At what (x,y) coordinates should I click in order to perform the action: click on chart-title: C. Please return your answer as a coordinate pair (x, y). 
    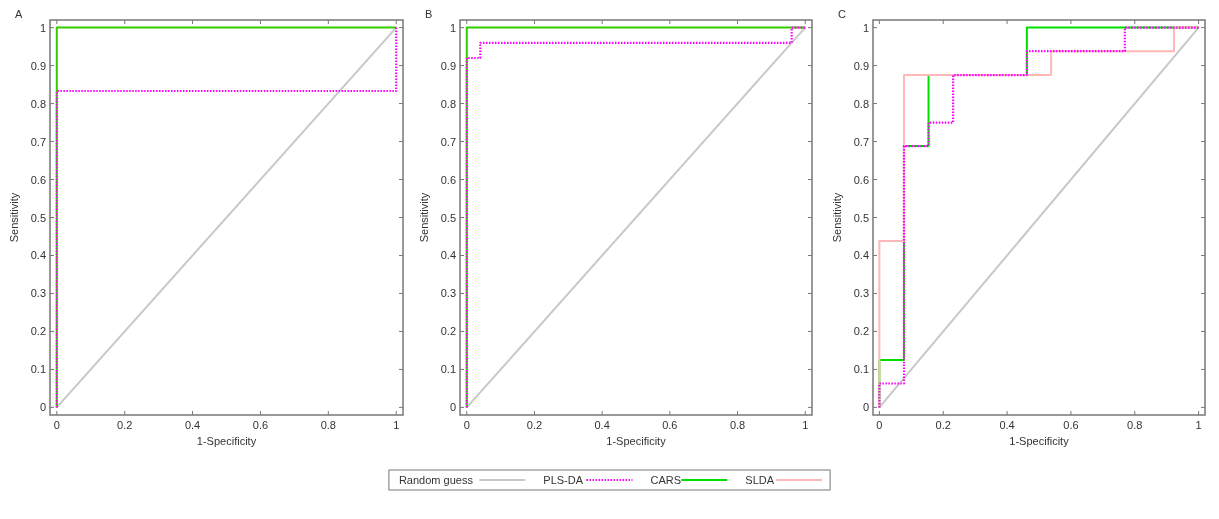
    Looking at the image, I should click on (842, 14).